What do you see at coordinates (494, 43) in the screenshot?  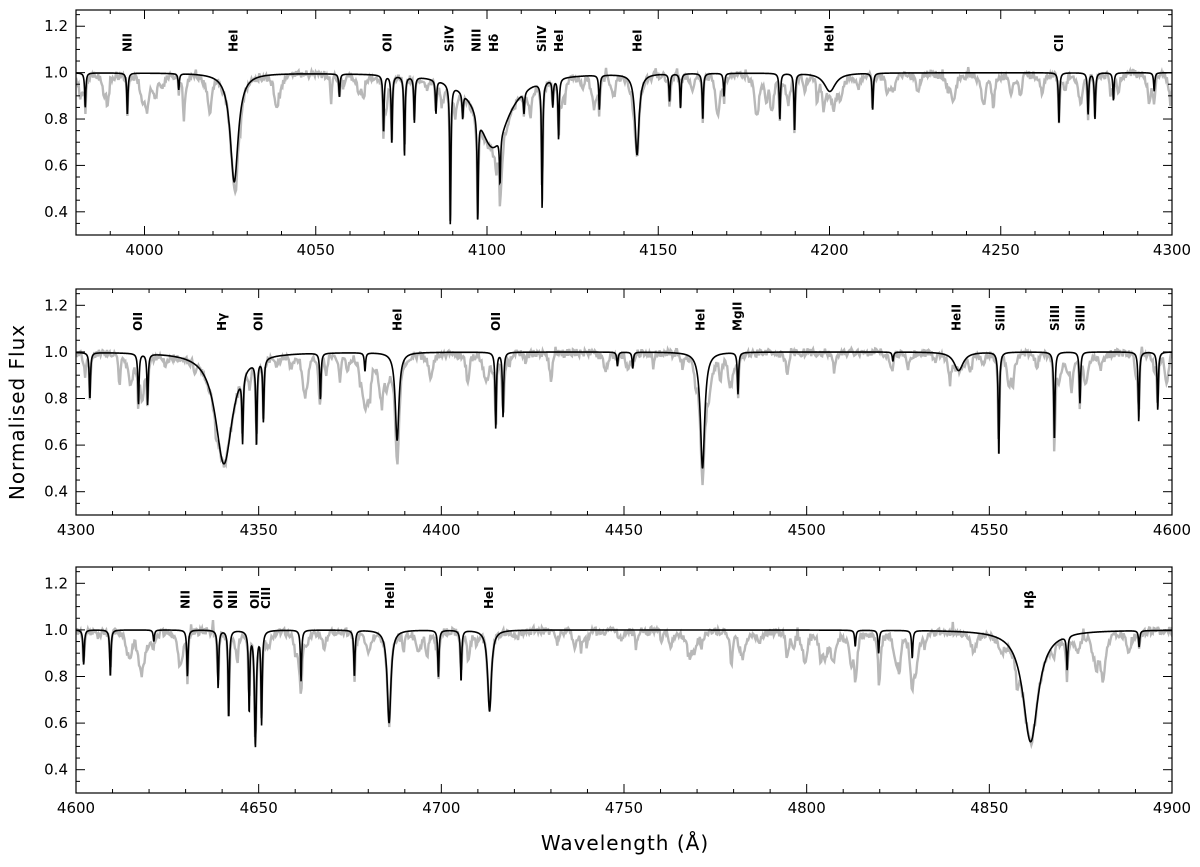 I see `line-id-label: Hδ` at bounding box center [494, 43].